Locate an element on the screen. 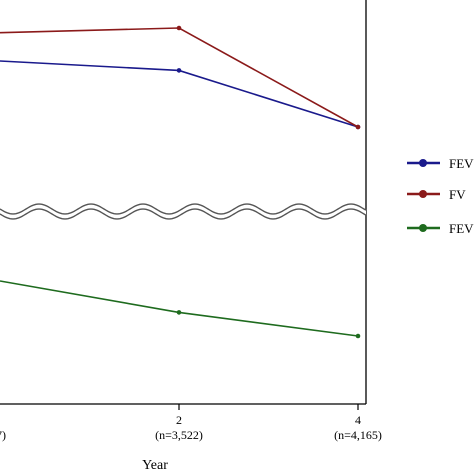 The height and width of the screenshot is (474, 474). axis-break-wave-bottom is located at coordinates (183, 214).